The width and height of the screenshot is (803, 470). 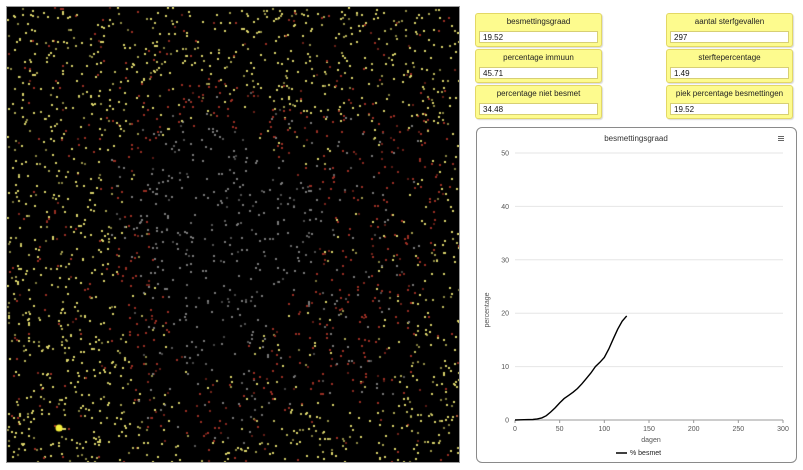 I want to click on x-axis-label: dagen, so click(x=651, y=440).